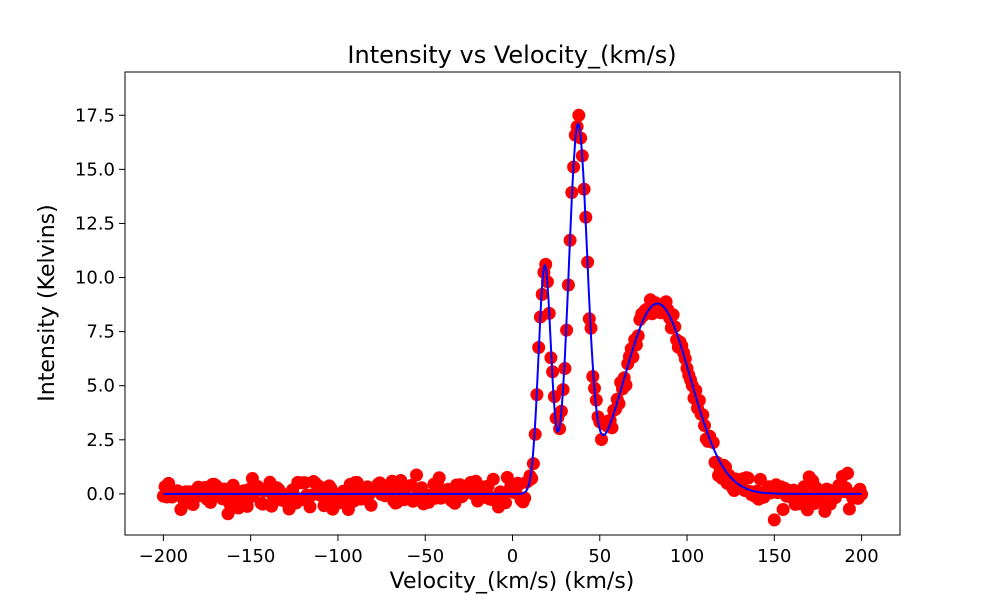 The height and width of the screenshot is (600, 1000). What do you see at coordinates (511, 55) in the screenshot?
I see `chart-title: Intensity vs Velocity_(km/s)` at bounding box center [511, 55].